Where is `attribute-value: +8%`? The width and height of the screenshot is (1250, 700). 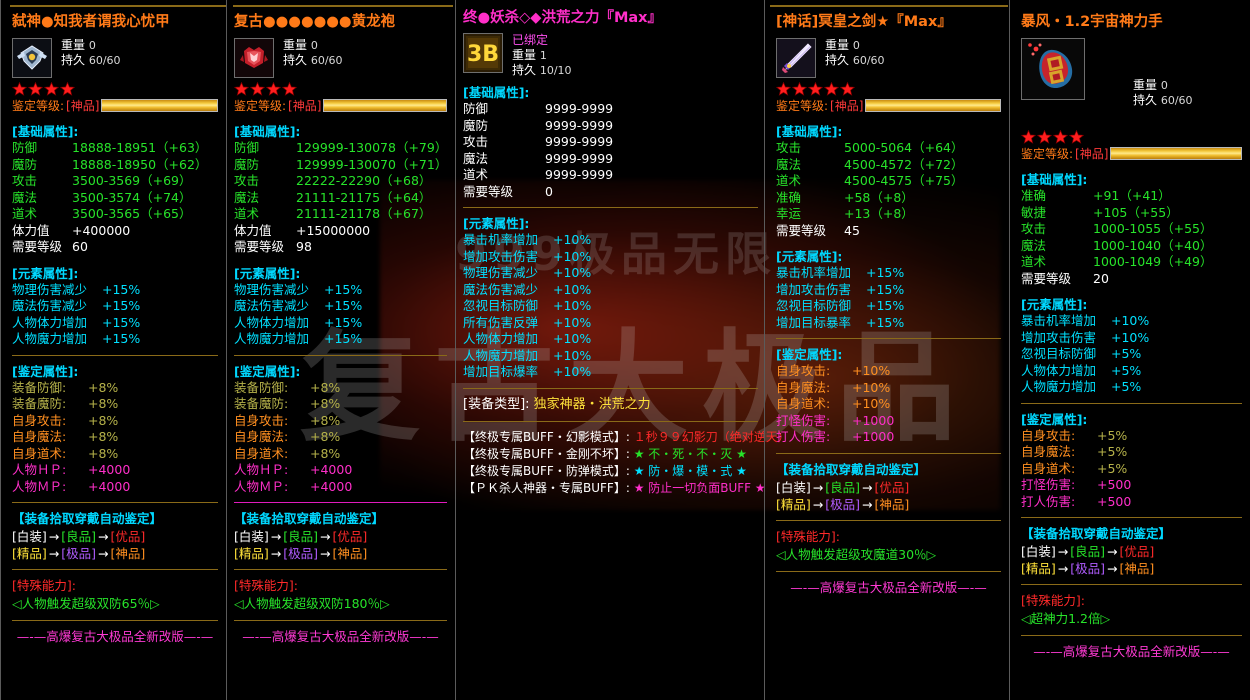
attribute-value: +8% is located at coordinates (103, 387).